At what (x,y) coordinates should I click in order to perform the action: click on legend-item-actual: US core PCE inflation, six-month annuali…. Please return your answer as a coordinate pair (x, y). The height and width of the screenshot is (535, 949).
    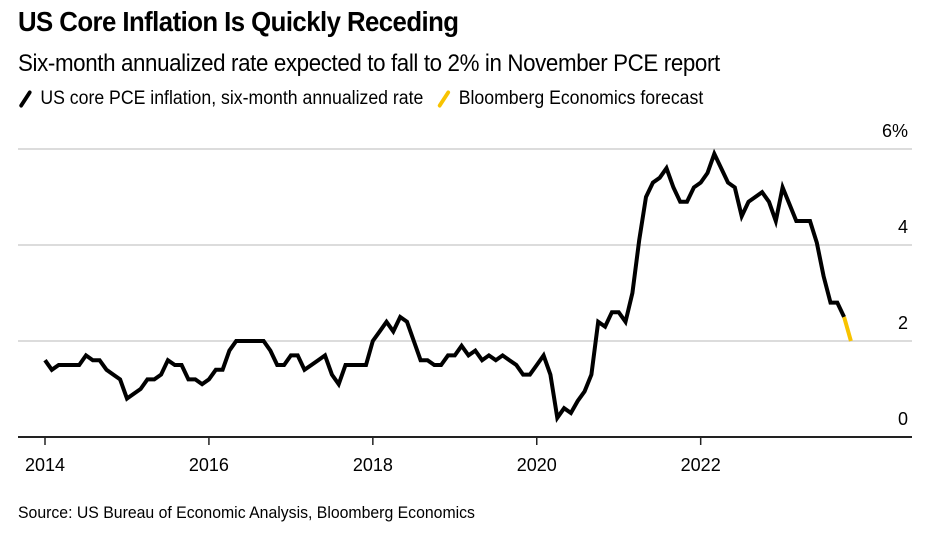
    Looking at the image, I should click on (220, 99).